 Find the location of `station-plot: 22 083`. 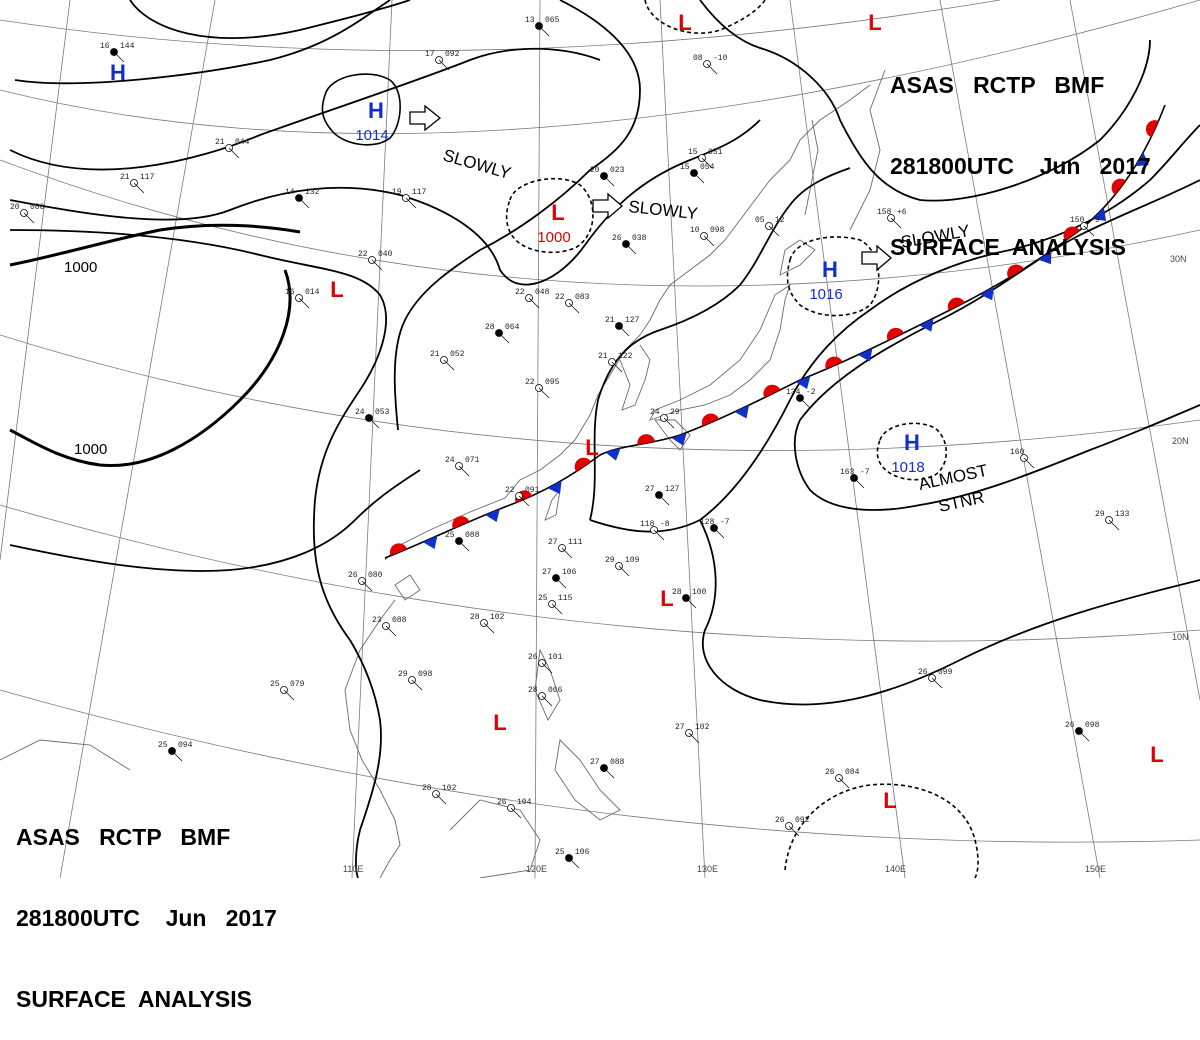

station-plot: 22 083 is located at coordinates (572, 303).